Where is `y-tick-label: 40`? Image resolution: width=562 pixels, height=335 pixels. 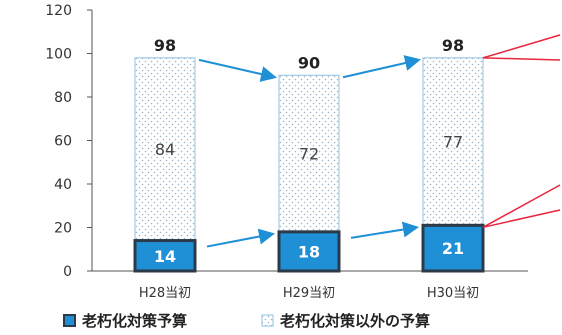 y-tick-label: 40 is located at coordinates (63, 185).